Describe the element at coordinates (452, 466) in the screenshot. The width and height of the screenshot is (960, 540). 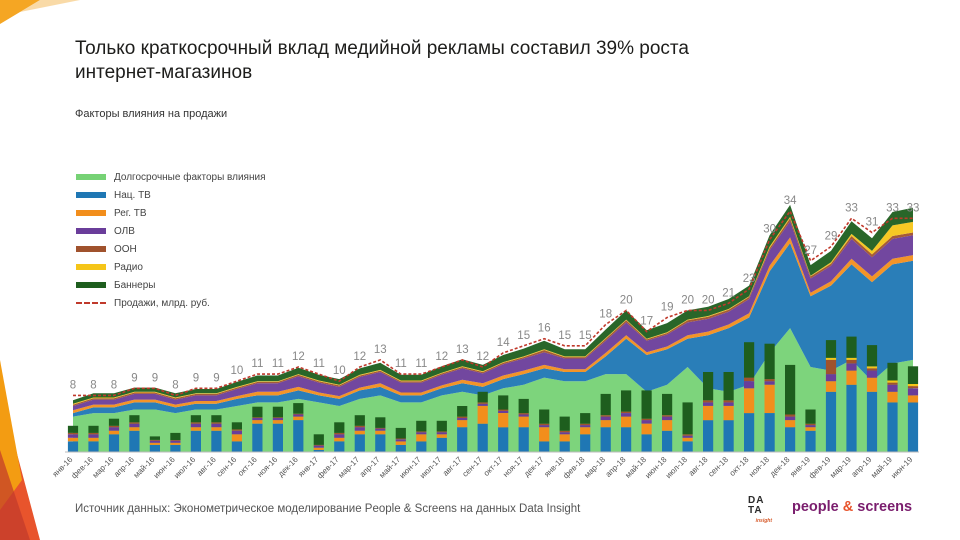
I see `x-tick-label: авг-17` at that location.